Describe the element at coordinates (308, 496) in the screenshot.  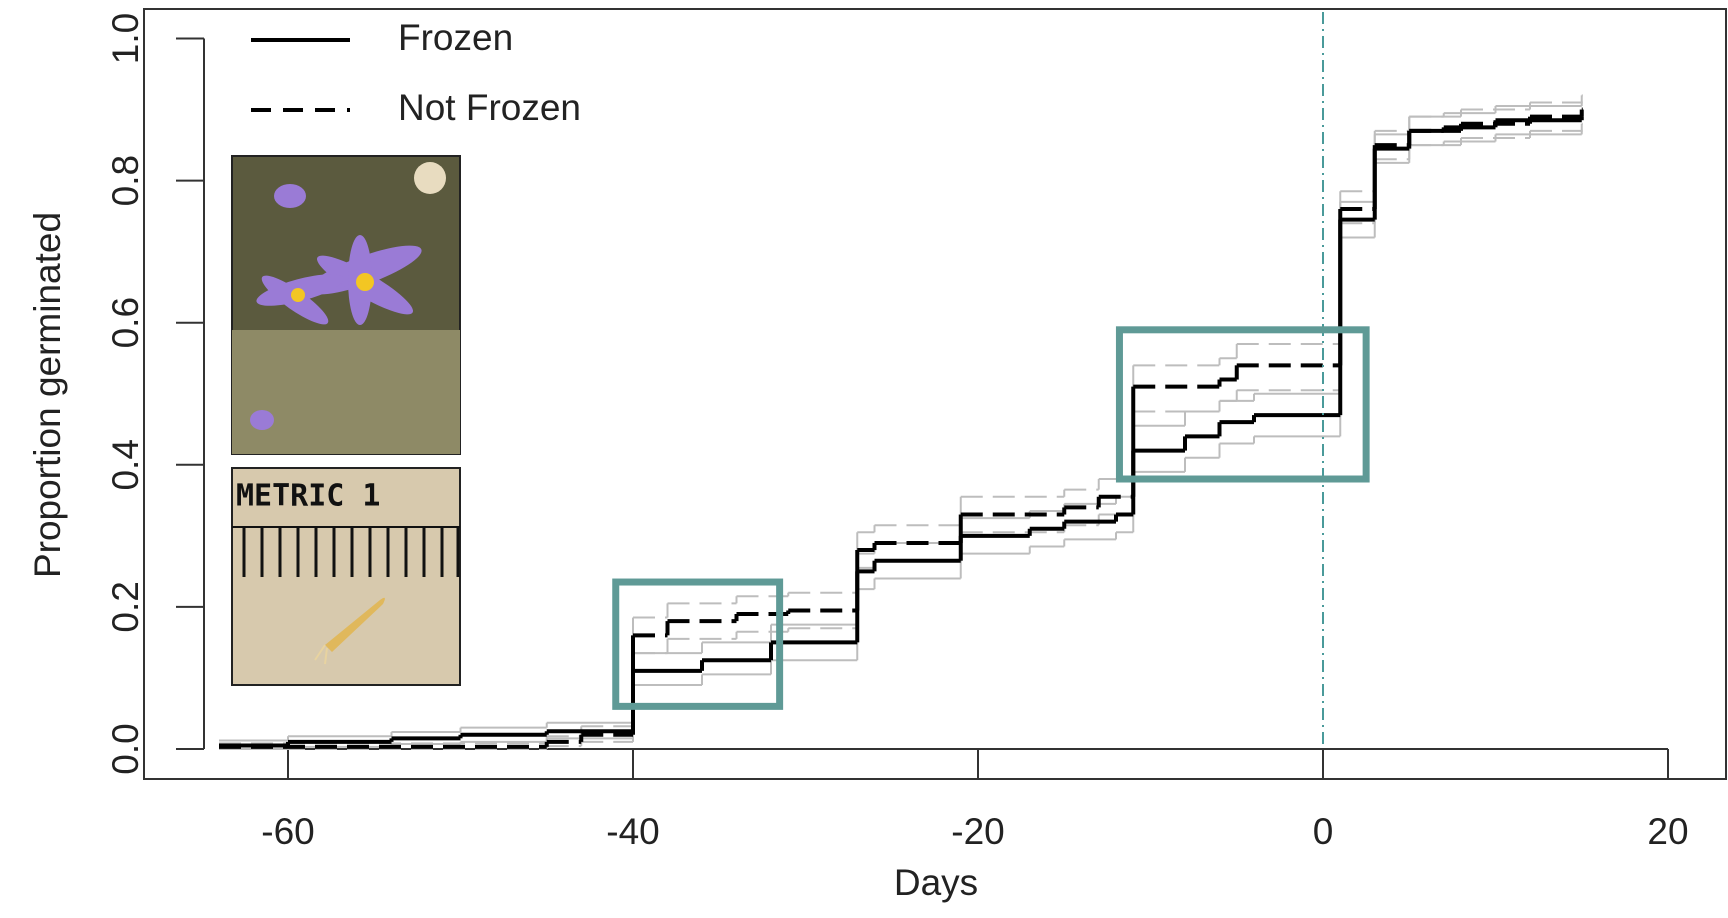
I see `ruler-print: METRIC 1` at that location.